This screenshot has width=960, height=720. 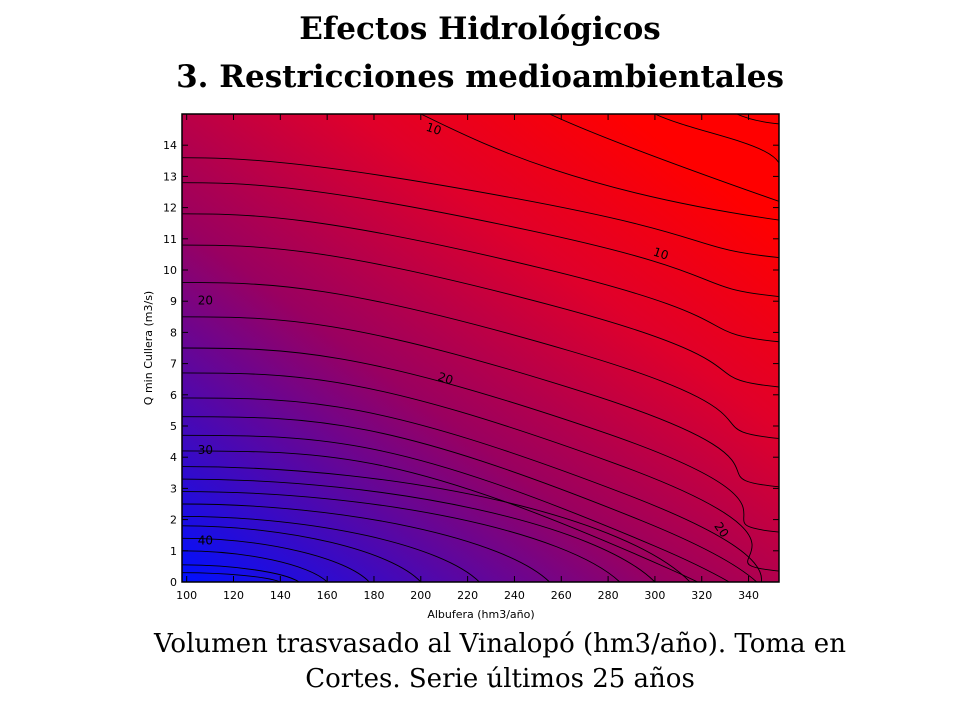 I want to click on y-tick-label: 0, so click(x=173, y=582).